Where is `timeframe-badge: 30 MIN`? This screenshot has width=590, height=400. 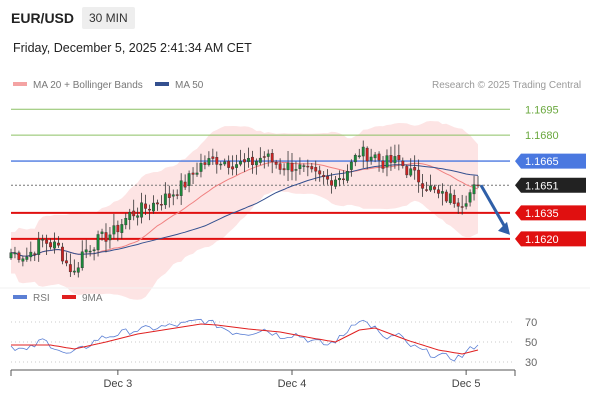
timeframe-badge: 30 MIN is located at coordinates (108, 18).